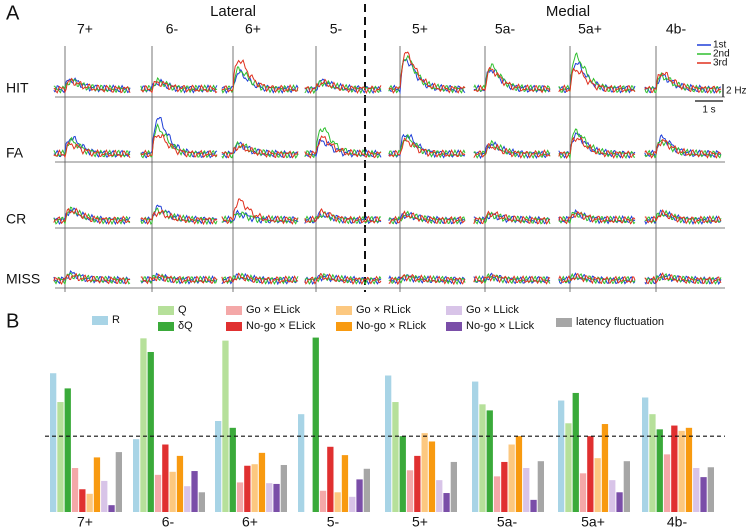 This screenshot has width=750, height=532. Describe the element at coordinates (383, 310) in the screenshot. I see `legend-label: Go × RLick` at that location.